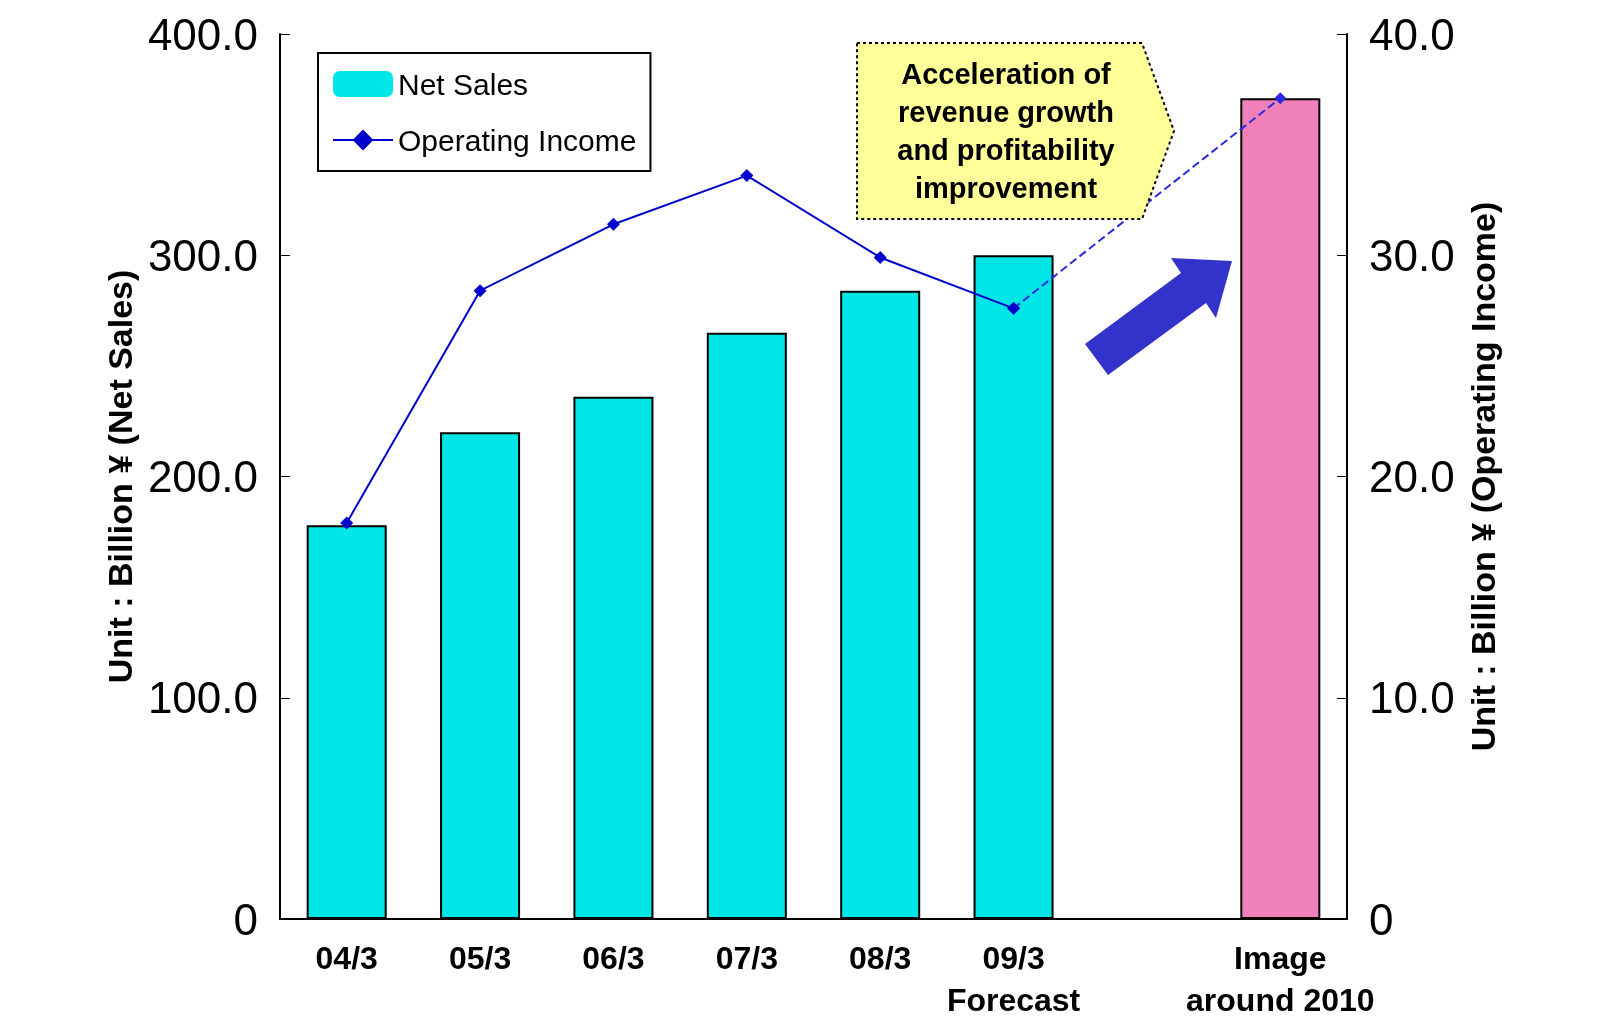 The width and height of the screenshot is (1600, 1029). What do you see at coordinates (880, 958) in the screenshot?
I see `x-tick-label: 08/3` at bounding box center [880, 958].